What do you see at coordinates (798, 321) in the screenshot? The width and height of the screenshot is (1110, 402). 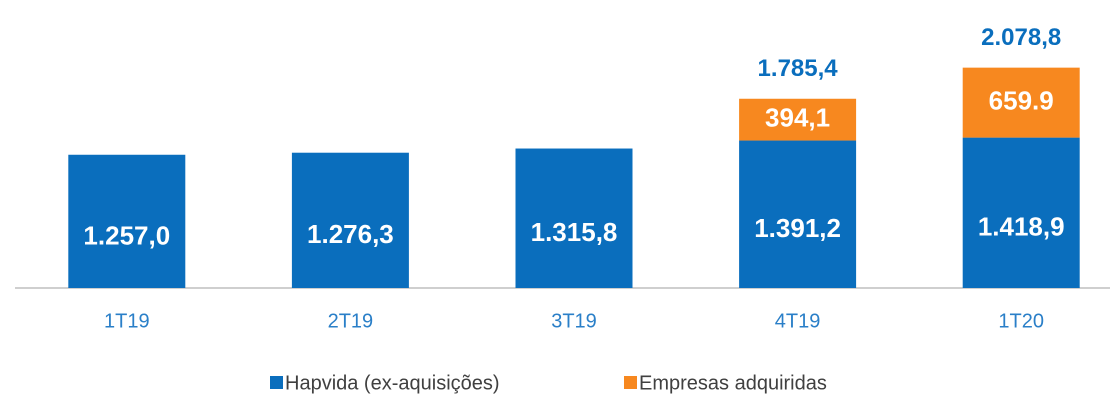 I see `x-tick-label: 4T19` at bounding box center [798, 321].